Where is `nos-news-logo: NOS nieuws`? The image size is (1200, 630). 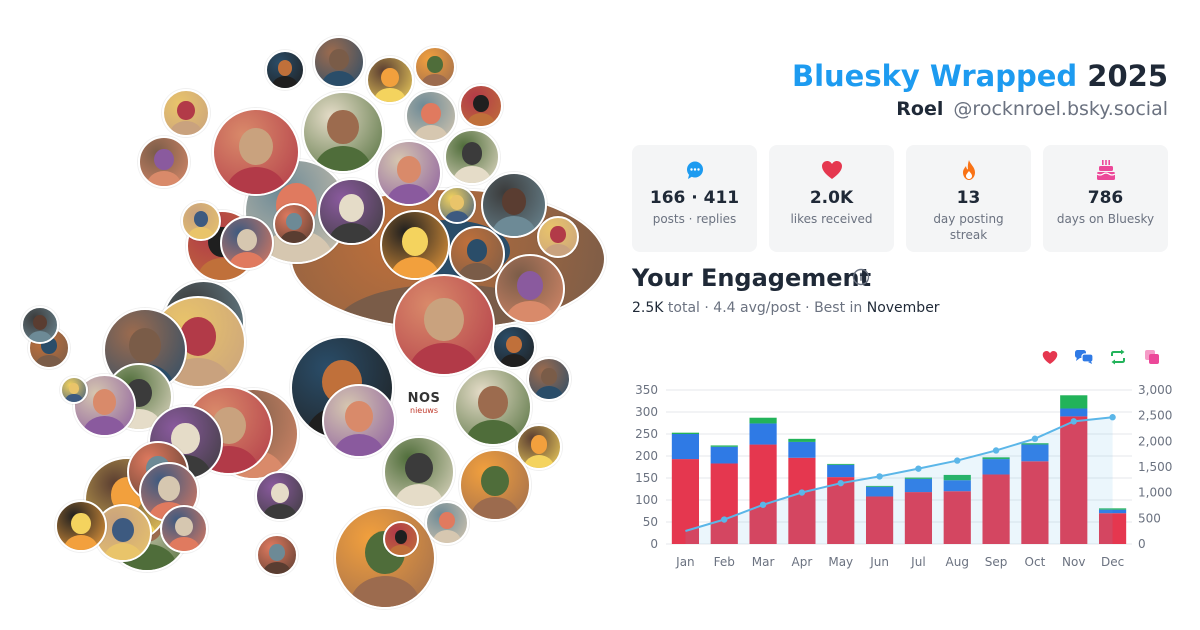 nos-news-logo: NOS nieuws is located at coordinates (424, 404).